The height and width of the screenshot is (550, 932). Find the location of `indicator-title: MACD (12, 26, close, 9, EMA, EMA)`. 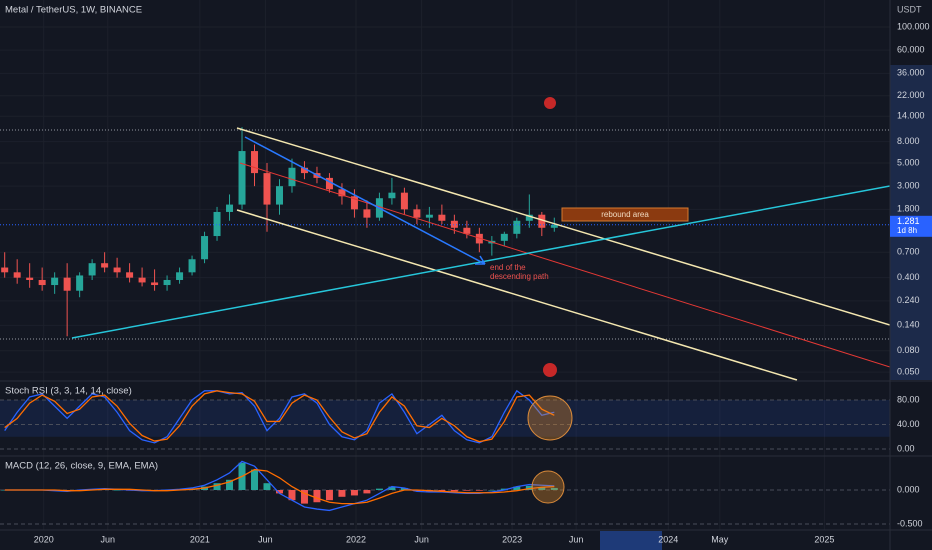

indicator-title: MACD (12, 26, close, 9, EMA, EMA) is located at coordinates (81, 466).